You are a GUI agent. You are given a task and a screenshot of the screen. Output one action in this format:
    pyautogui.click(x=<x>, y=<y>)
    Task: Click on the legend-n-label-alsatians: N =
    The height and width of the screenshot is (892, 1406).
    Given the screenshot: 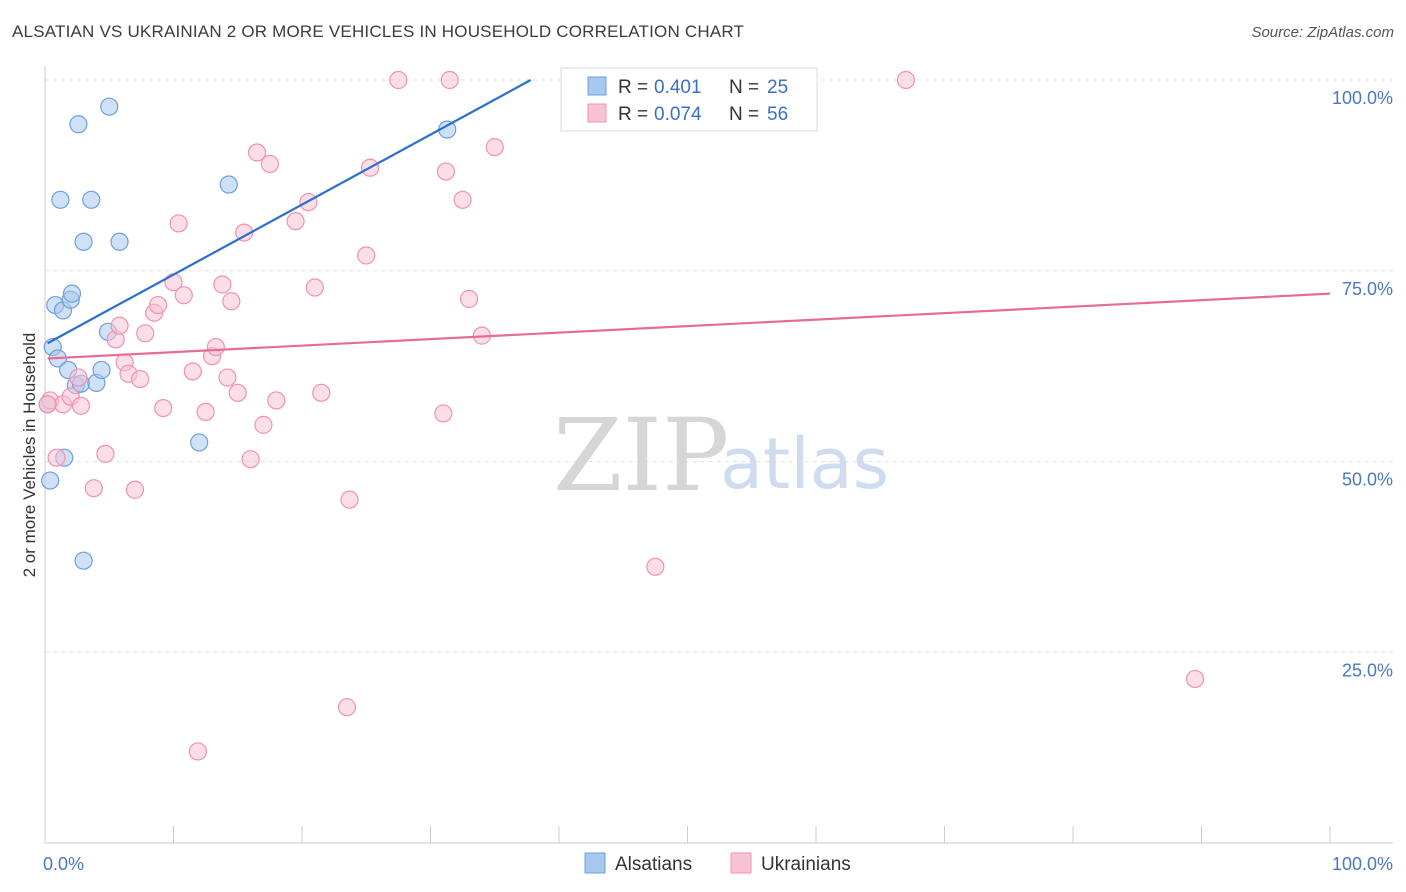 What is the action you would take?
    pyautogui.click(x=744, y=87)
    